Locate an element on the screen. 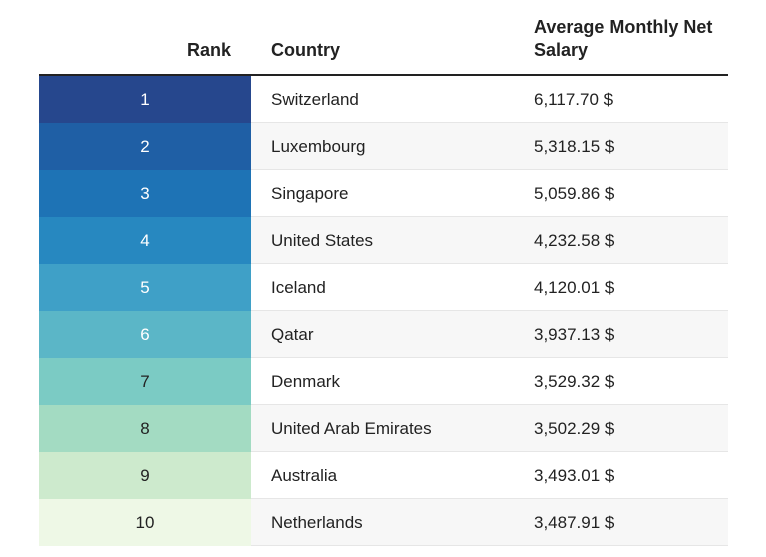 This screenshot has height=557, width=766. country-cell: Singapore is located at coordinates (310, 193).